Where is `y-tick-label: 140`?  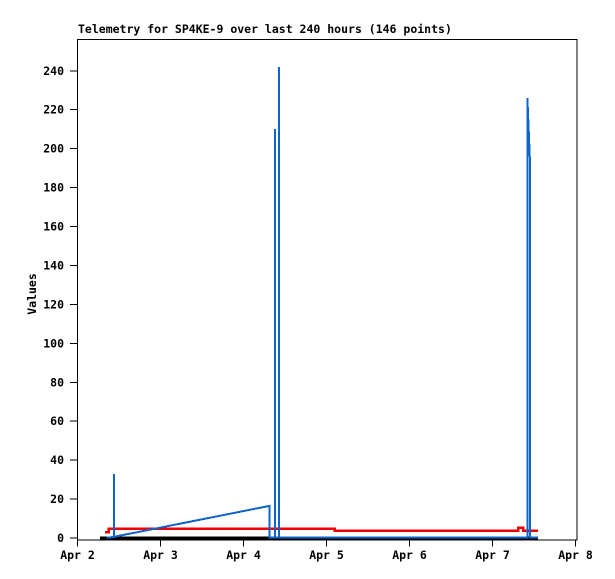 y-tick-label: 140 is located at coordinates (53, 265).